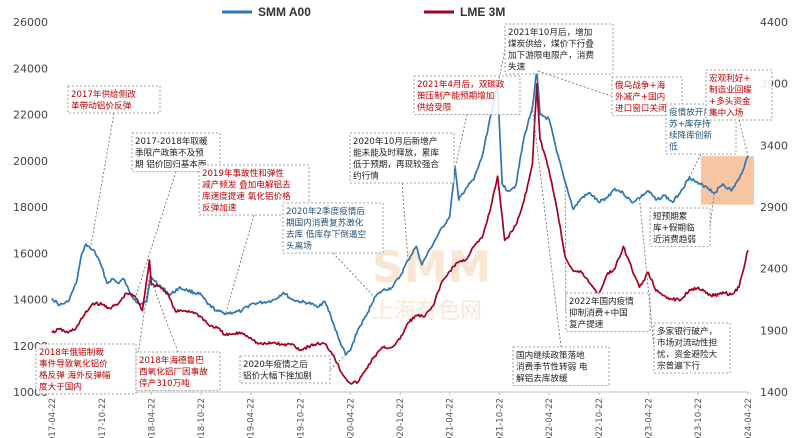  I want to click on y-right-tick-label: 2900, so click(774, 207).